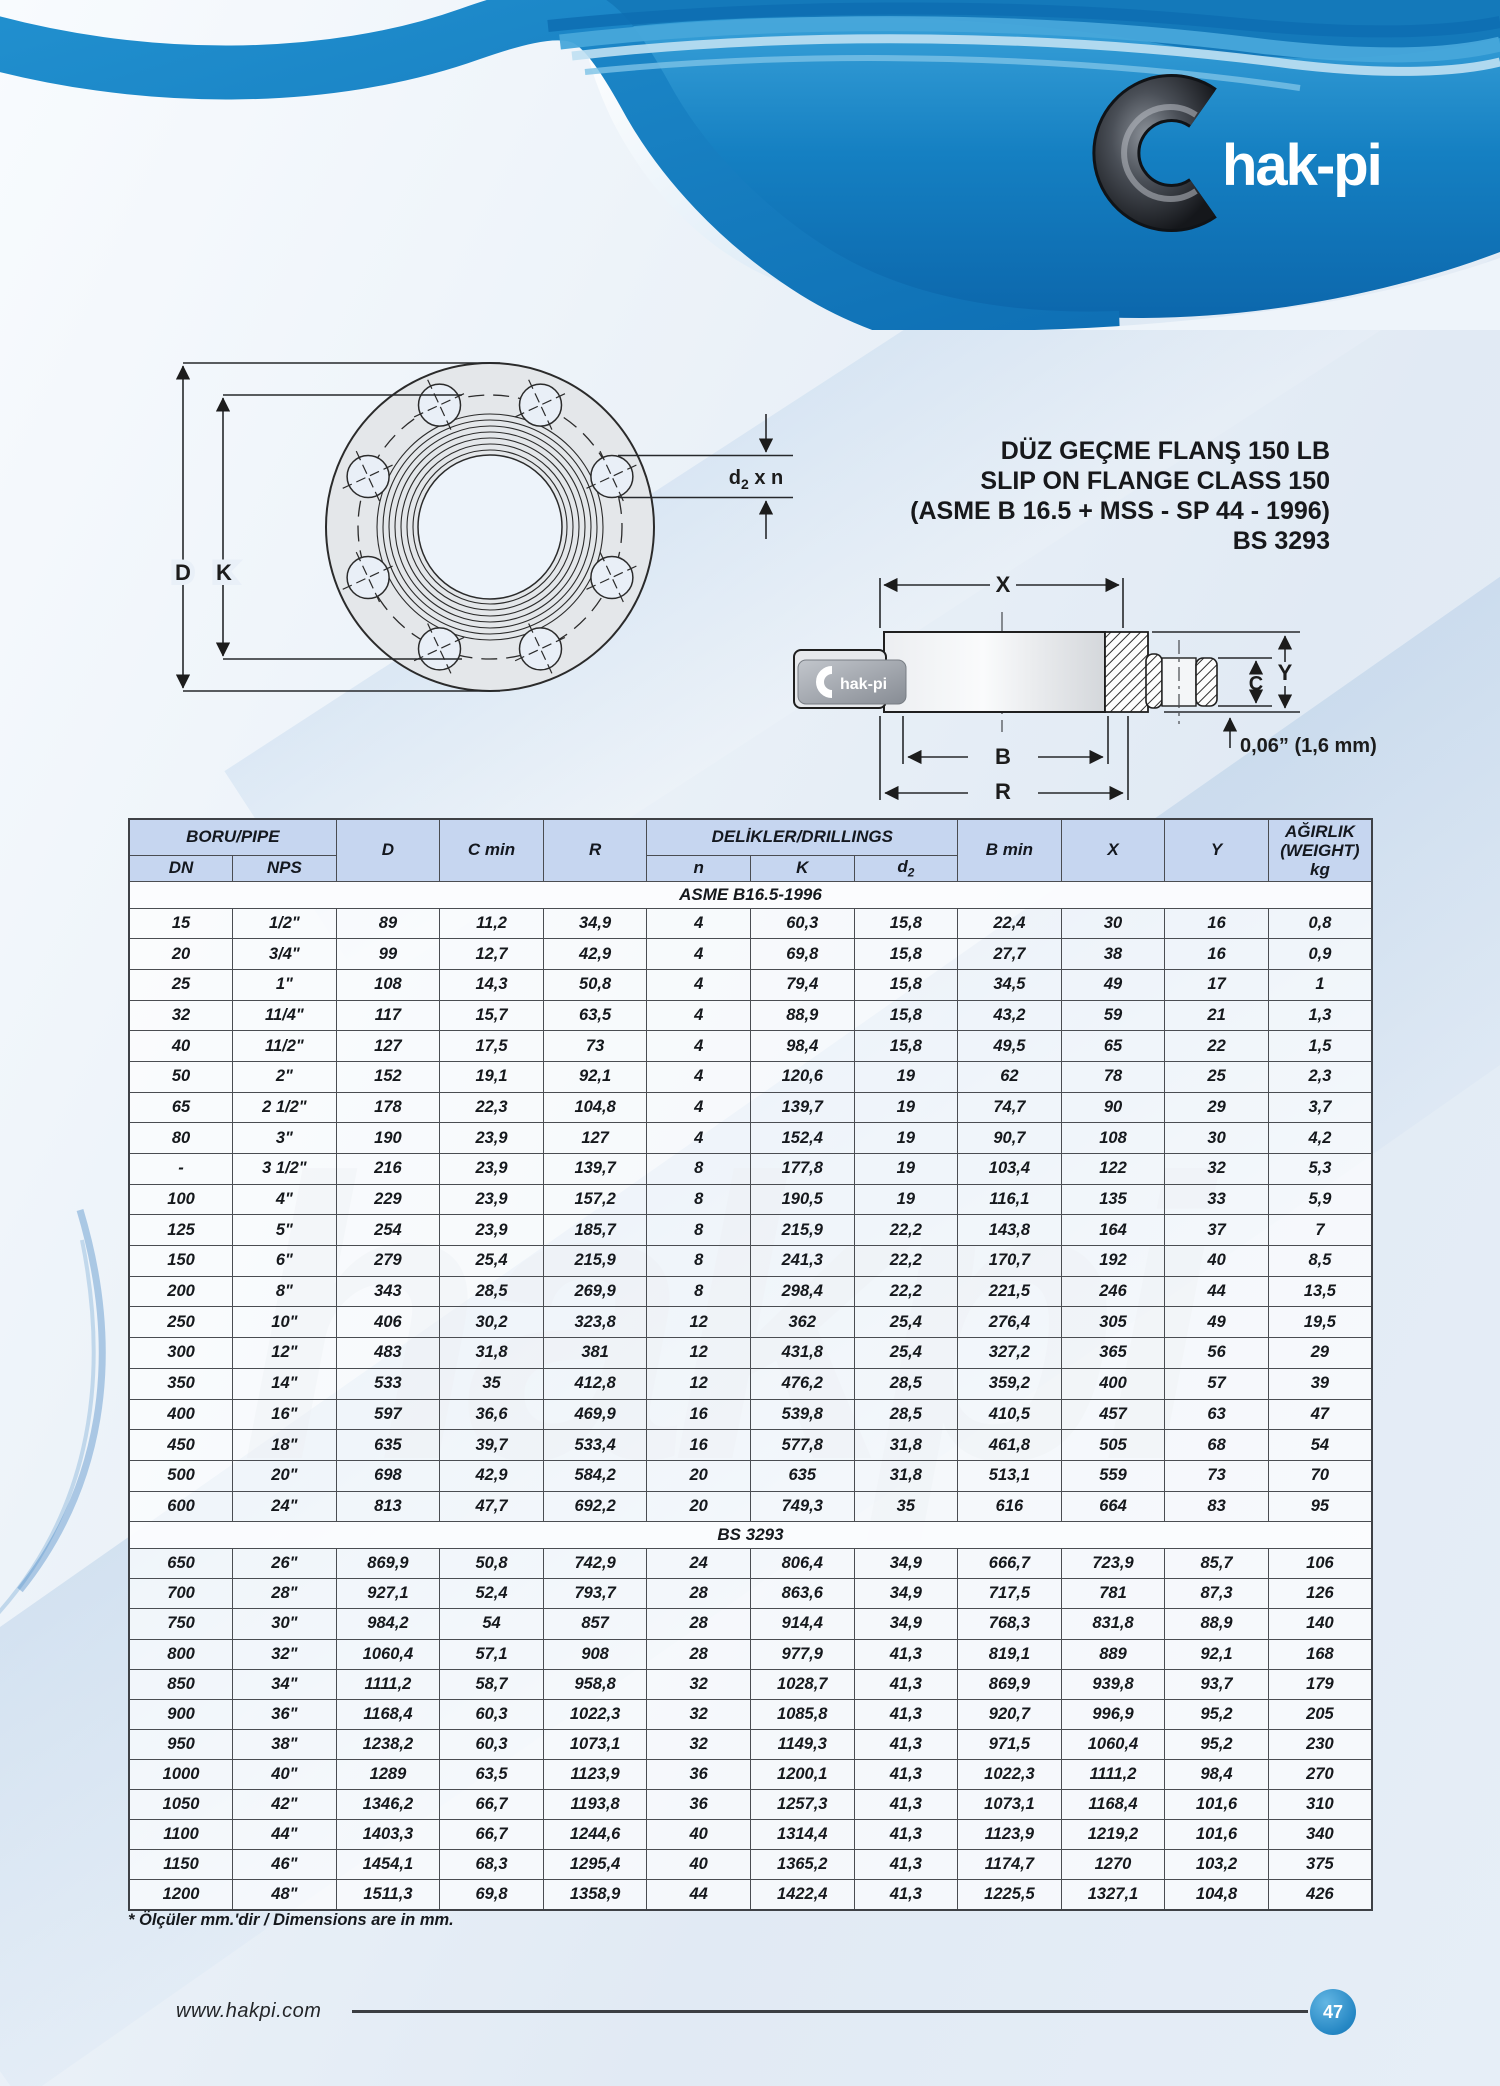  Describe the element at coordinates (1003, 756) in the screenshot. I see `svg-text: B` at that location.